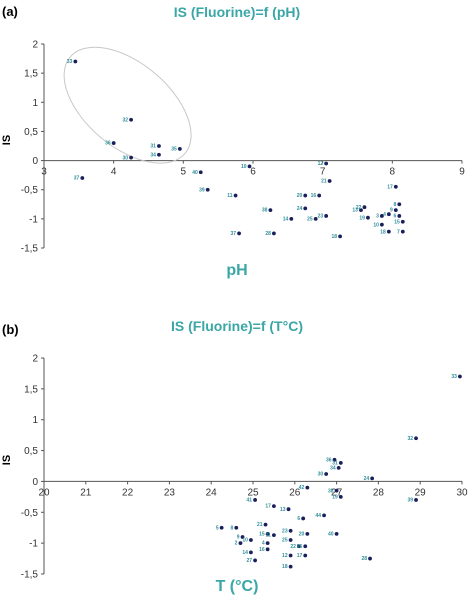  What do you see at coordinates (86, 492) in the screenshot?
I see `x-tick-label-b: 21` at bounding box center [86, 492].